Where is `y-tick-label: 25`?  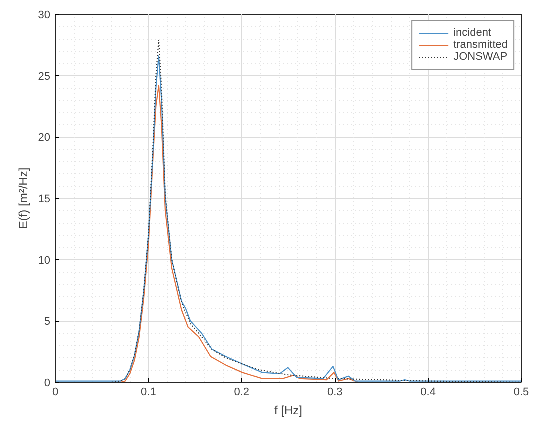
y-tick-label: 25 is located at coordinates (44, 76).